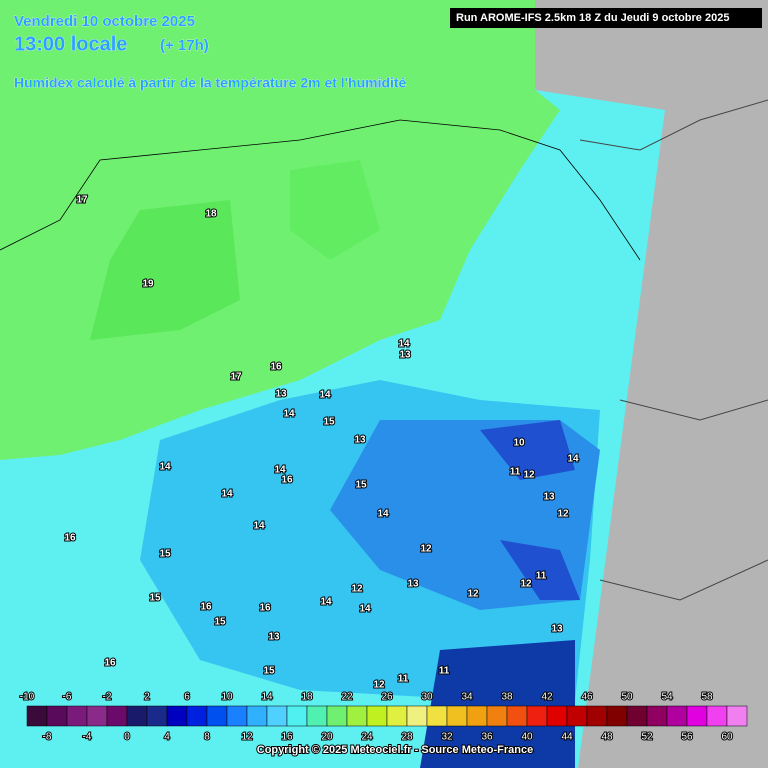 The image size is (768, 768). I want to click on colorbar-label: 54, so click(667, 697).